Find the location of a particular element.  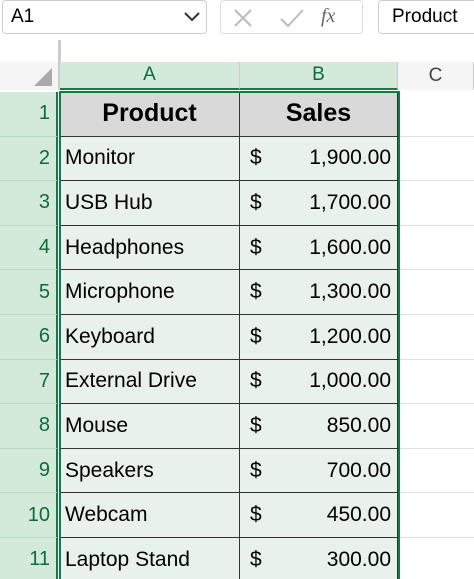

formula-input: Product is located at coordinates (426, 17).